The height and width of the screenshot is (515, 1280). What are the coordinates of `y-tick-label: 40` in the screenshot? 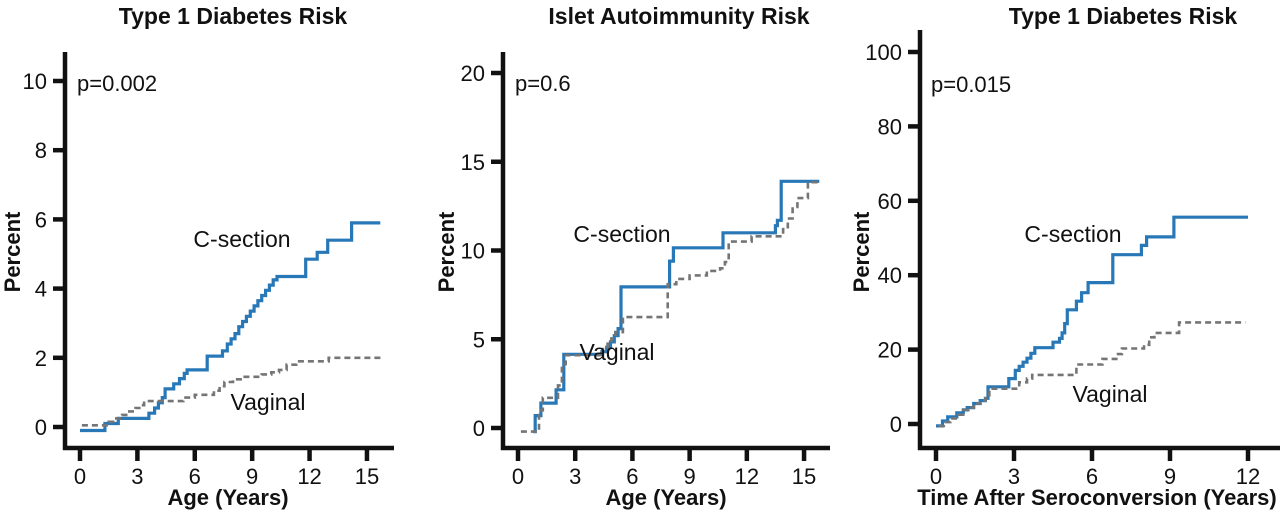 It's located at (890, 275).